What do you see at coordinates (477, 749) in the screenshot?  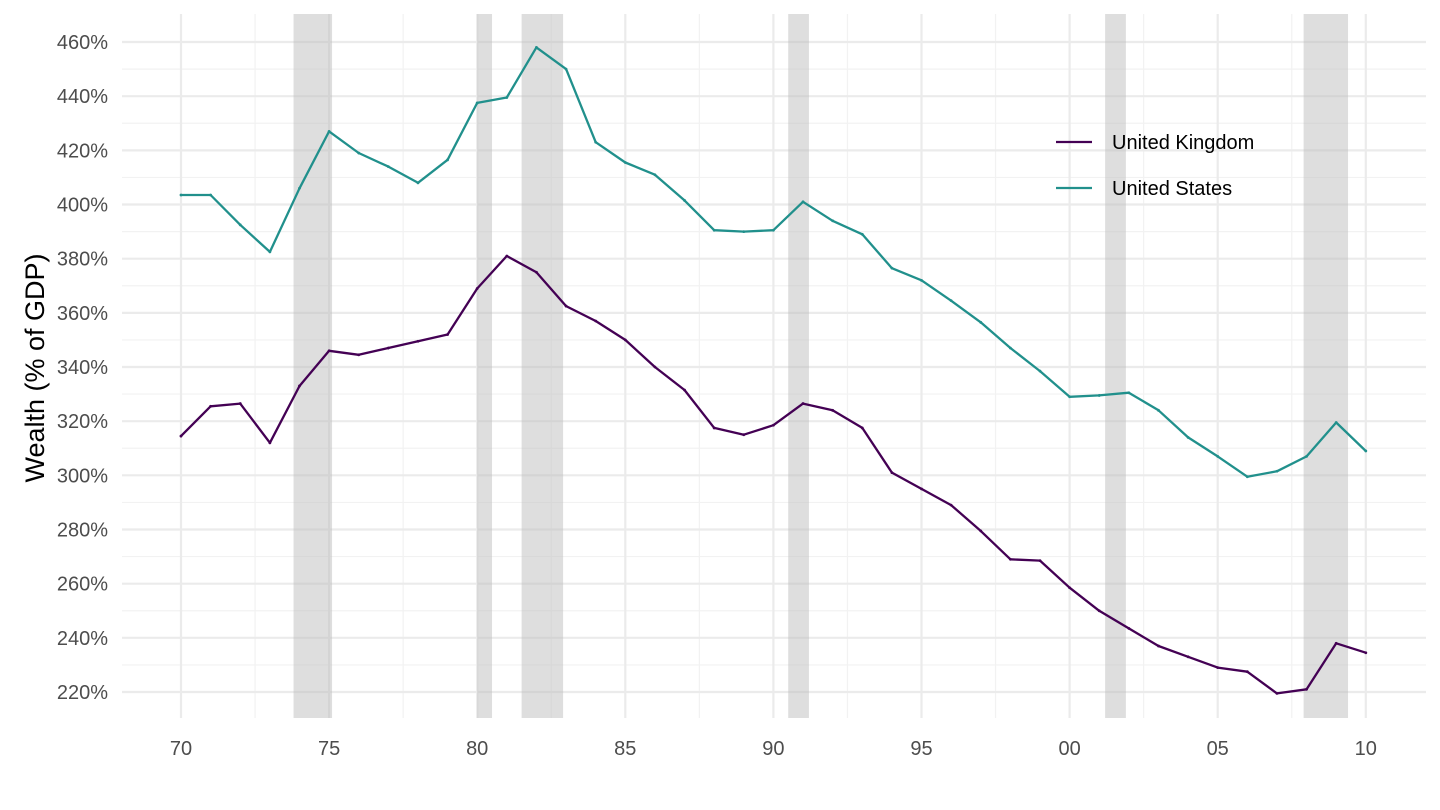 I see `x-tick-label: 80` at bounding box center [477, 749].